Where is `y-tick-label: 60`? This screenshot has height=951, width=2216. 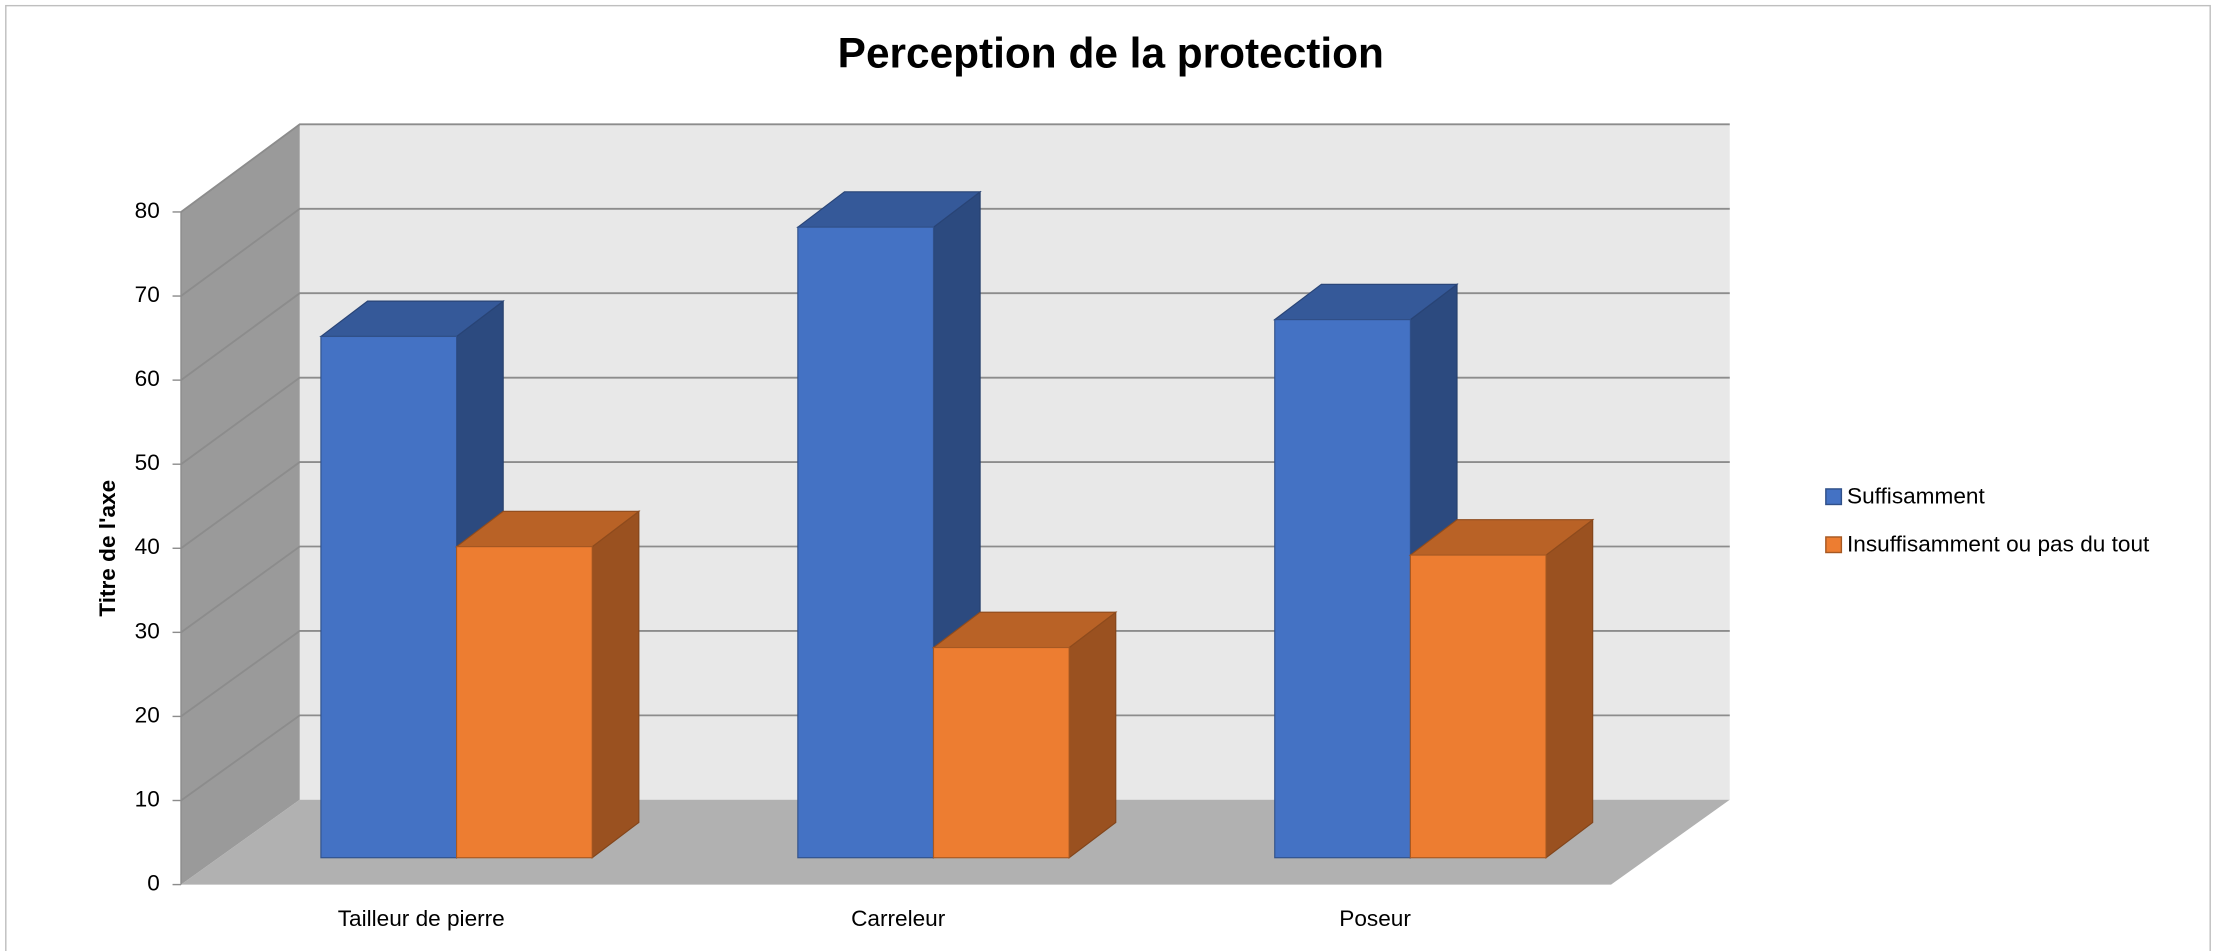
y-tick-label: 60 is located at coordinates (147, 378).